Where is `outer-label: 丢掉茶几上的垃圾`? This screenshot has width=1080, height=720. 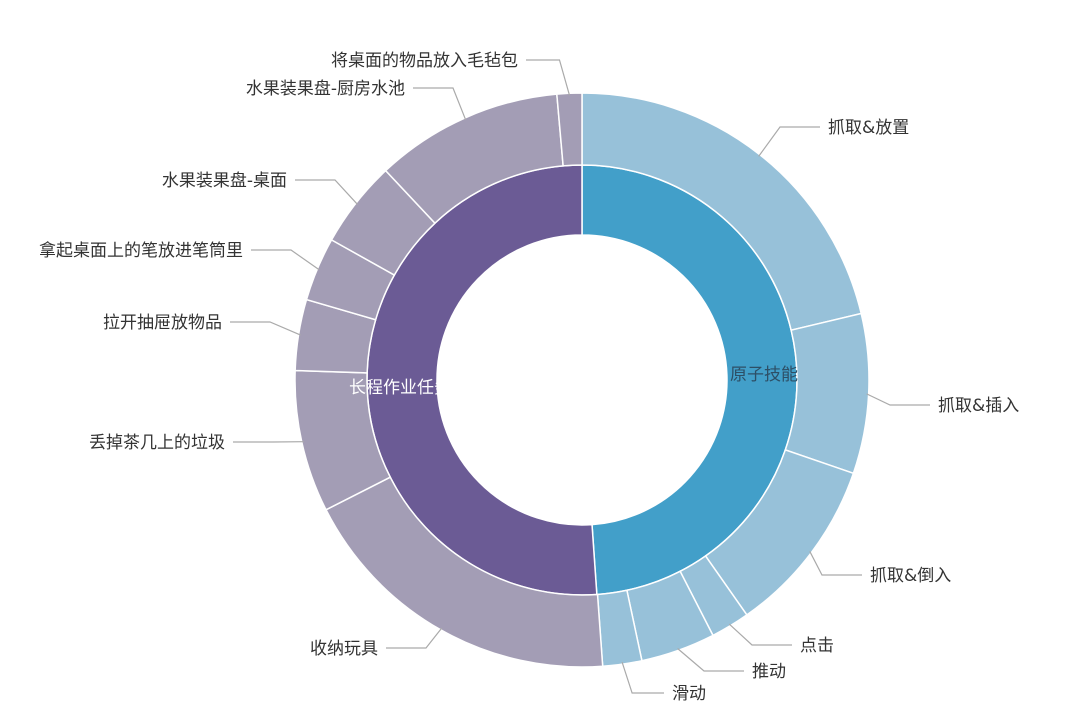 outer-label: 丢掉茶几上的垃圾 is located at coordinates (157, 443).